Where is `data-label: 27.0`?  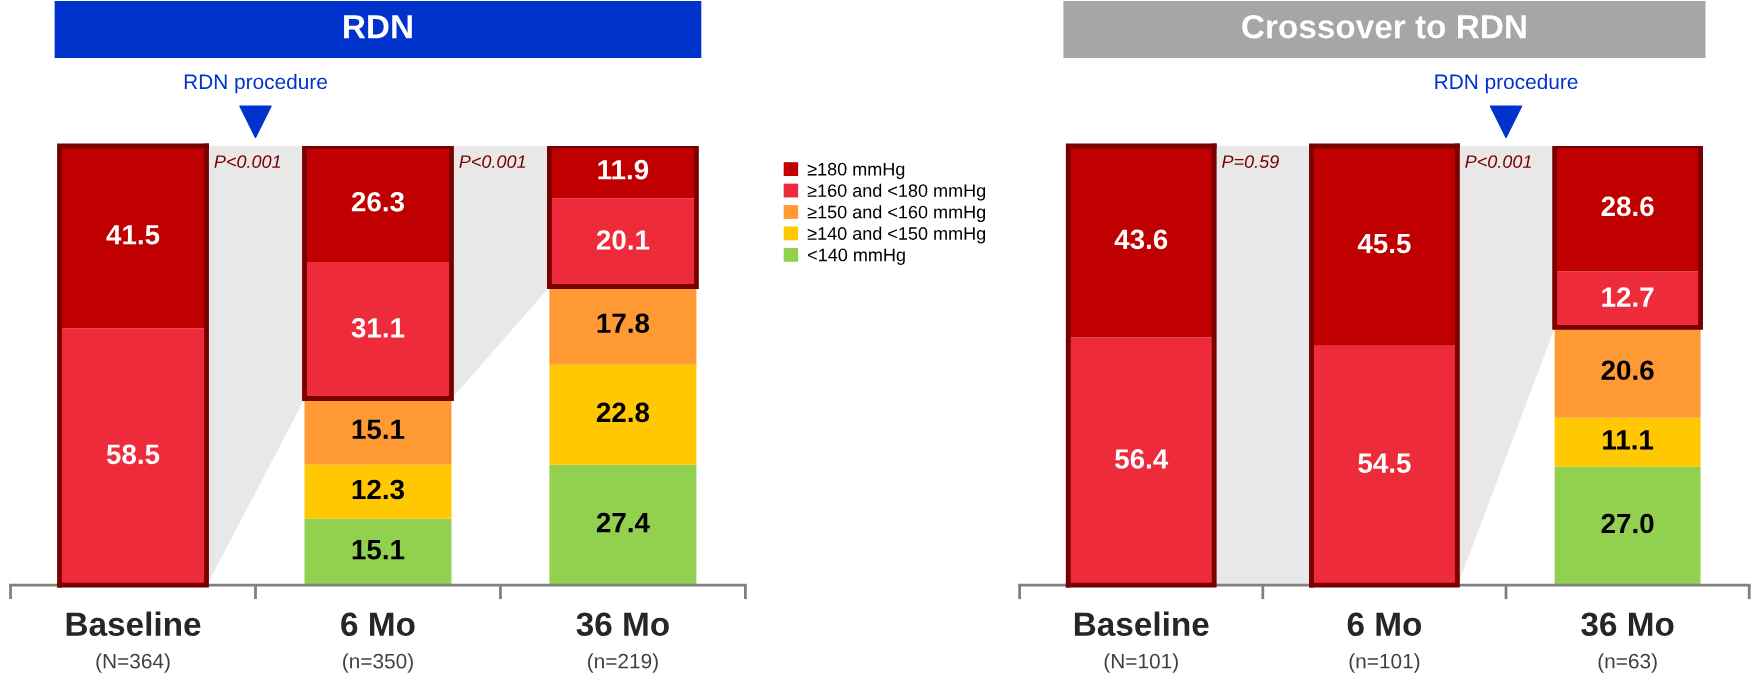 data-label: 27.0 is located at coordinates (1627, 523).